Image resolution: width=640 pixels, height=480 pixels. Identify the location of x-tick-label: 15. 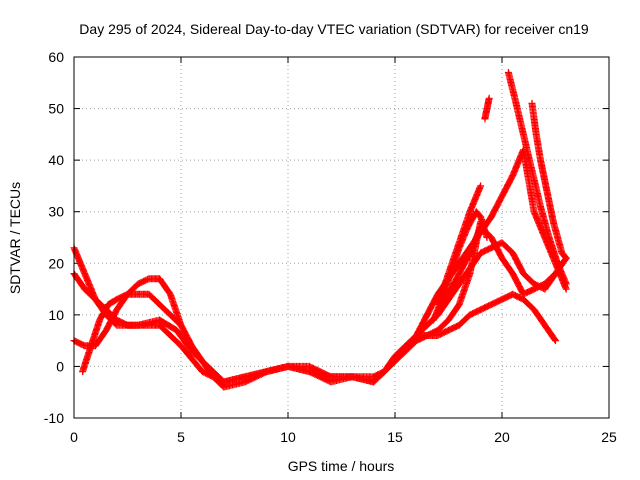
(395, 437).